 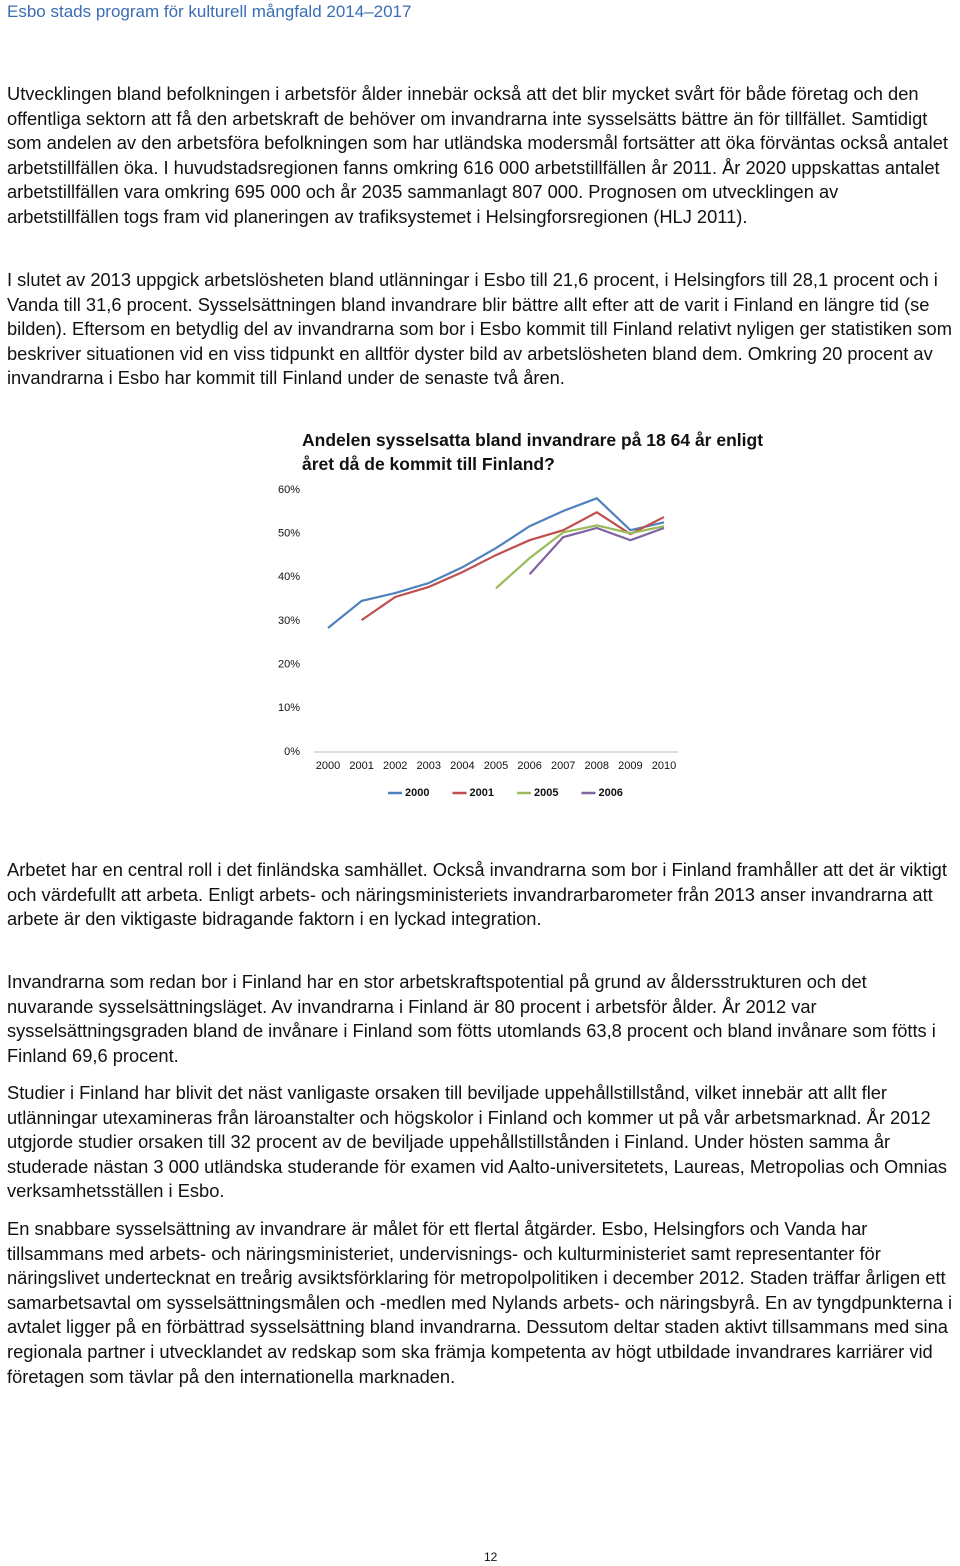 What do you see at coordinates (429, 766) in the screenshot?
I see `x-tick-label: 2003` at bounding box center [429, 766].